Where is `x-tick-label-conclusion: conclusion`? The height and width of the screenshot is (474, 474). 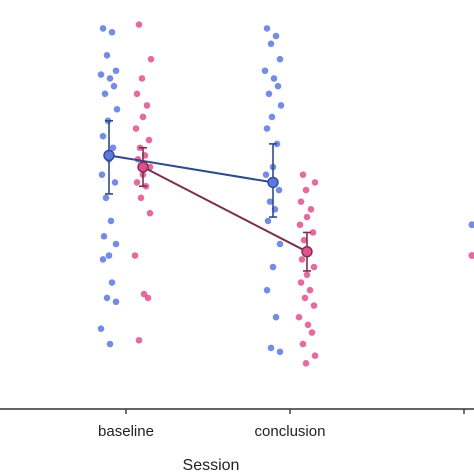 x-tick-label-conclusion: conclusion is located at coordinates (290, 431).